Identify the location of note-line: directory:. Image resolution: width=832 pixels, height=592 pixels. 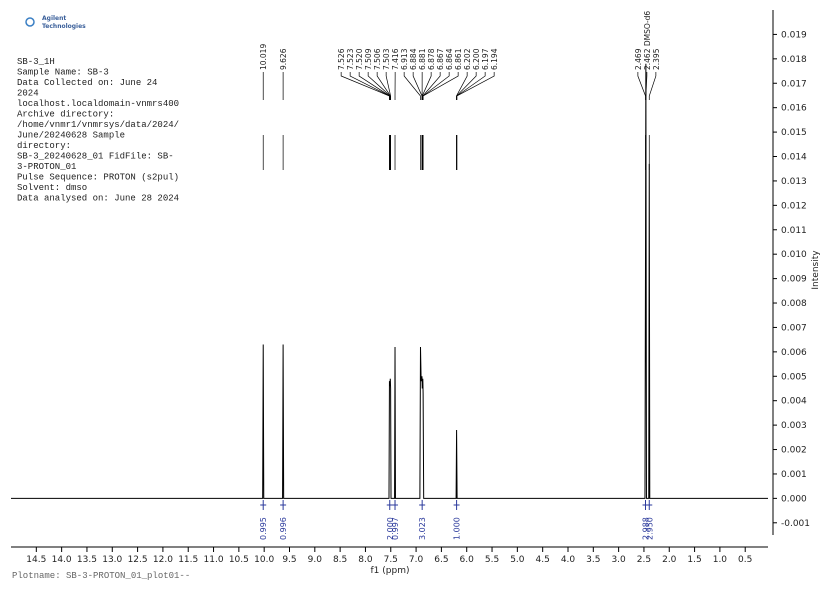
(44, 146).